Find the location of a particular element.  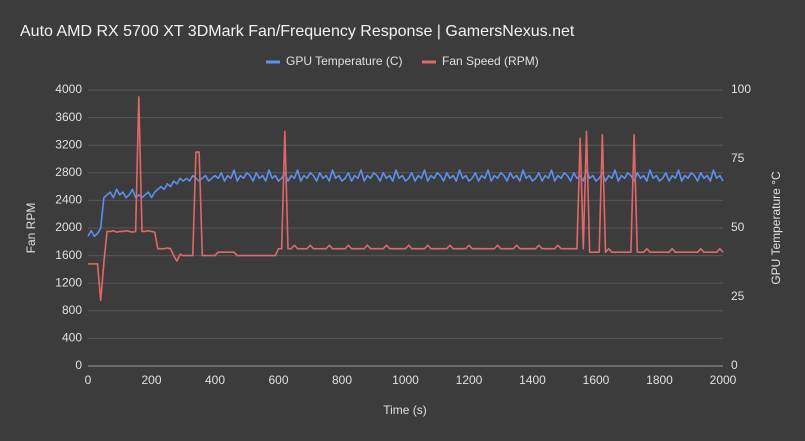

y-axis-title: Fan RPM is located at coordinates (31, 228).